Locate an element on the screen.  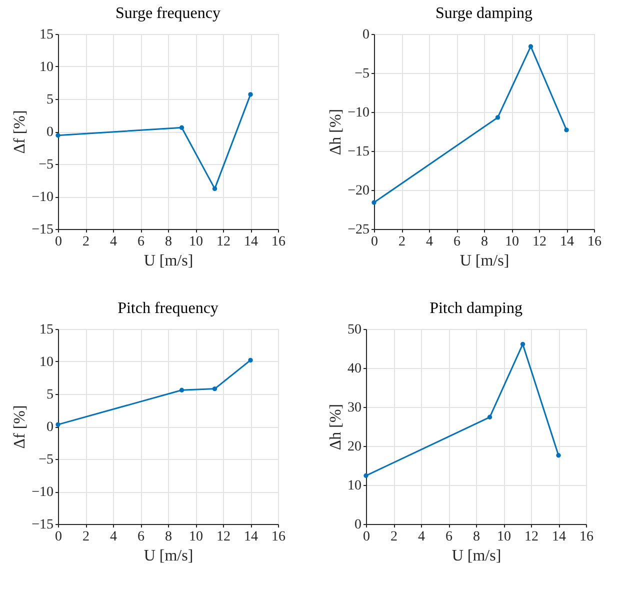
chart-title: Pitch damping is located at coordinates (476, 308).